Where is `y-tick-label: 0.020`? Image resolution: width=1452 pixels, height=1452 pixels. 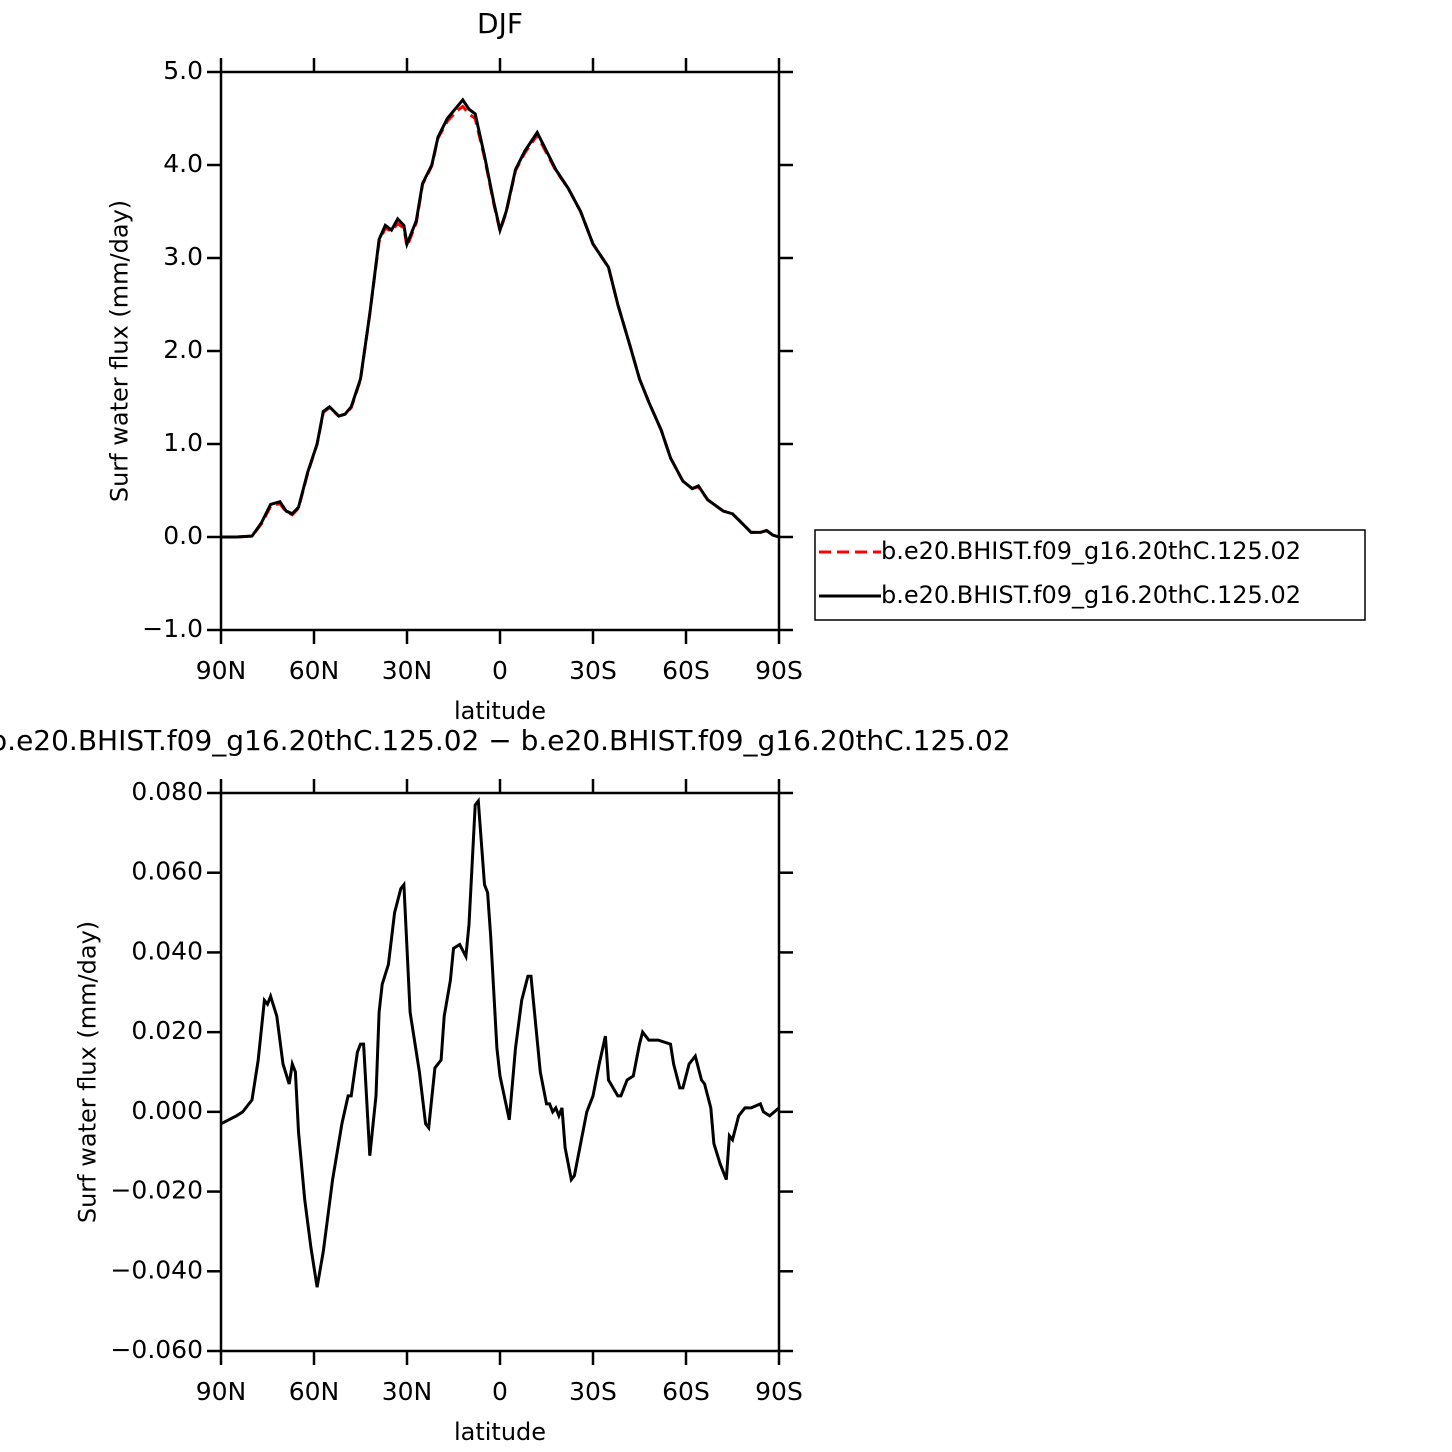
y-tick-label: 0.020 is located at coordinates (167, 1030).